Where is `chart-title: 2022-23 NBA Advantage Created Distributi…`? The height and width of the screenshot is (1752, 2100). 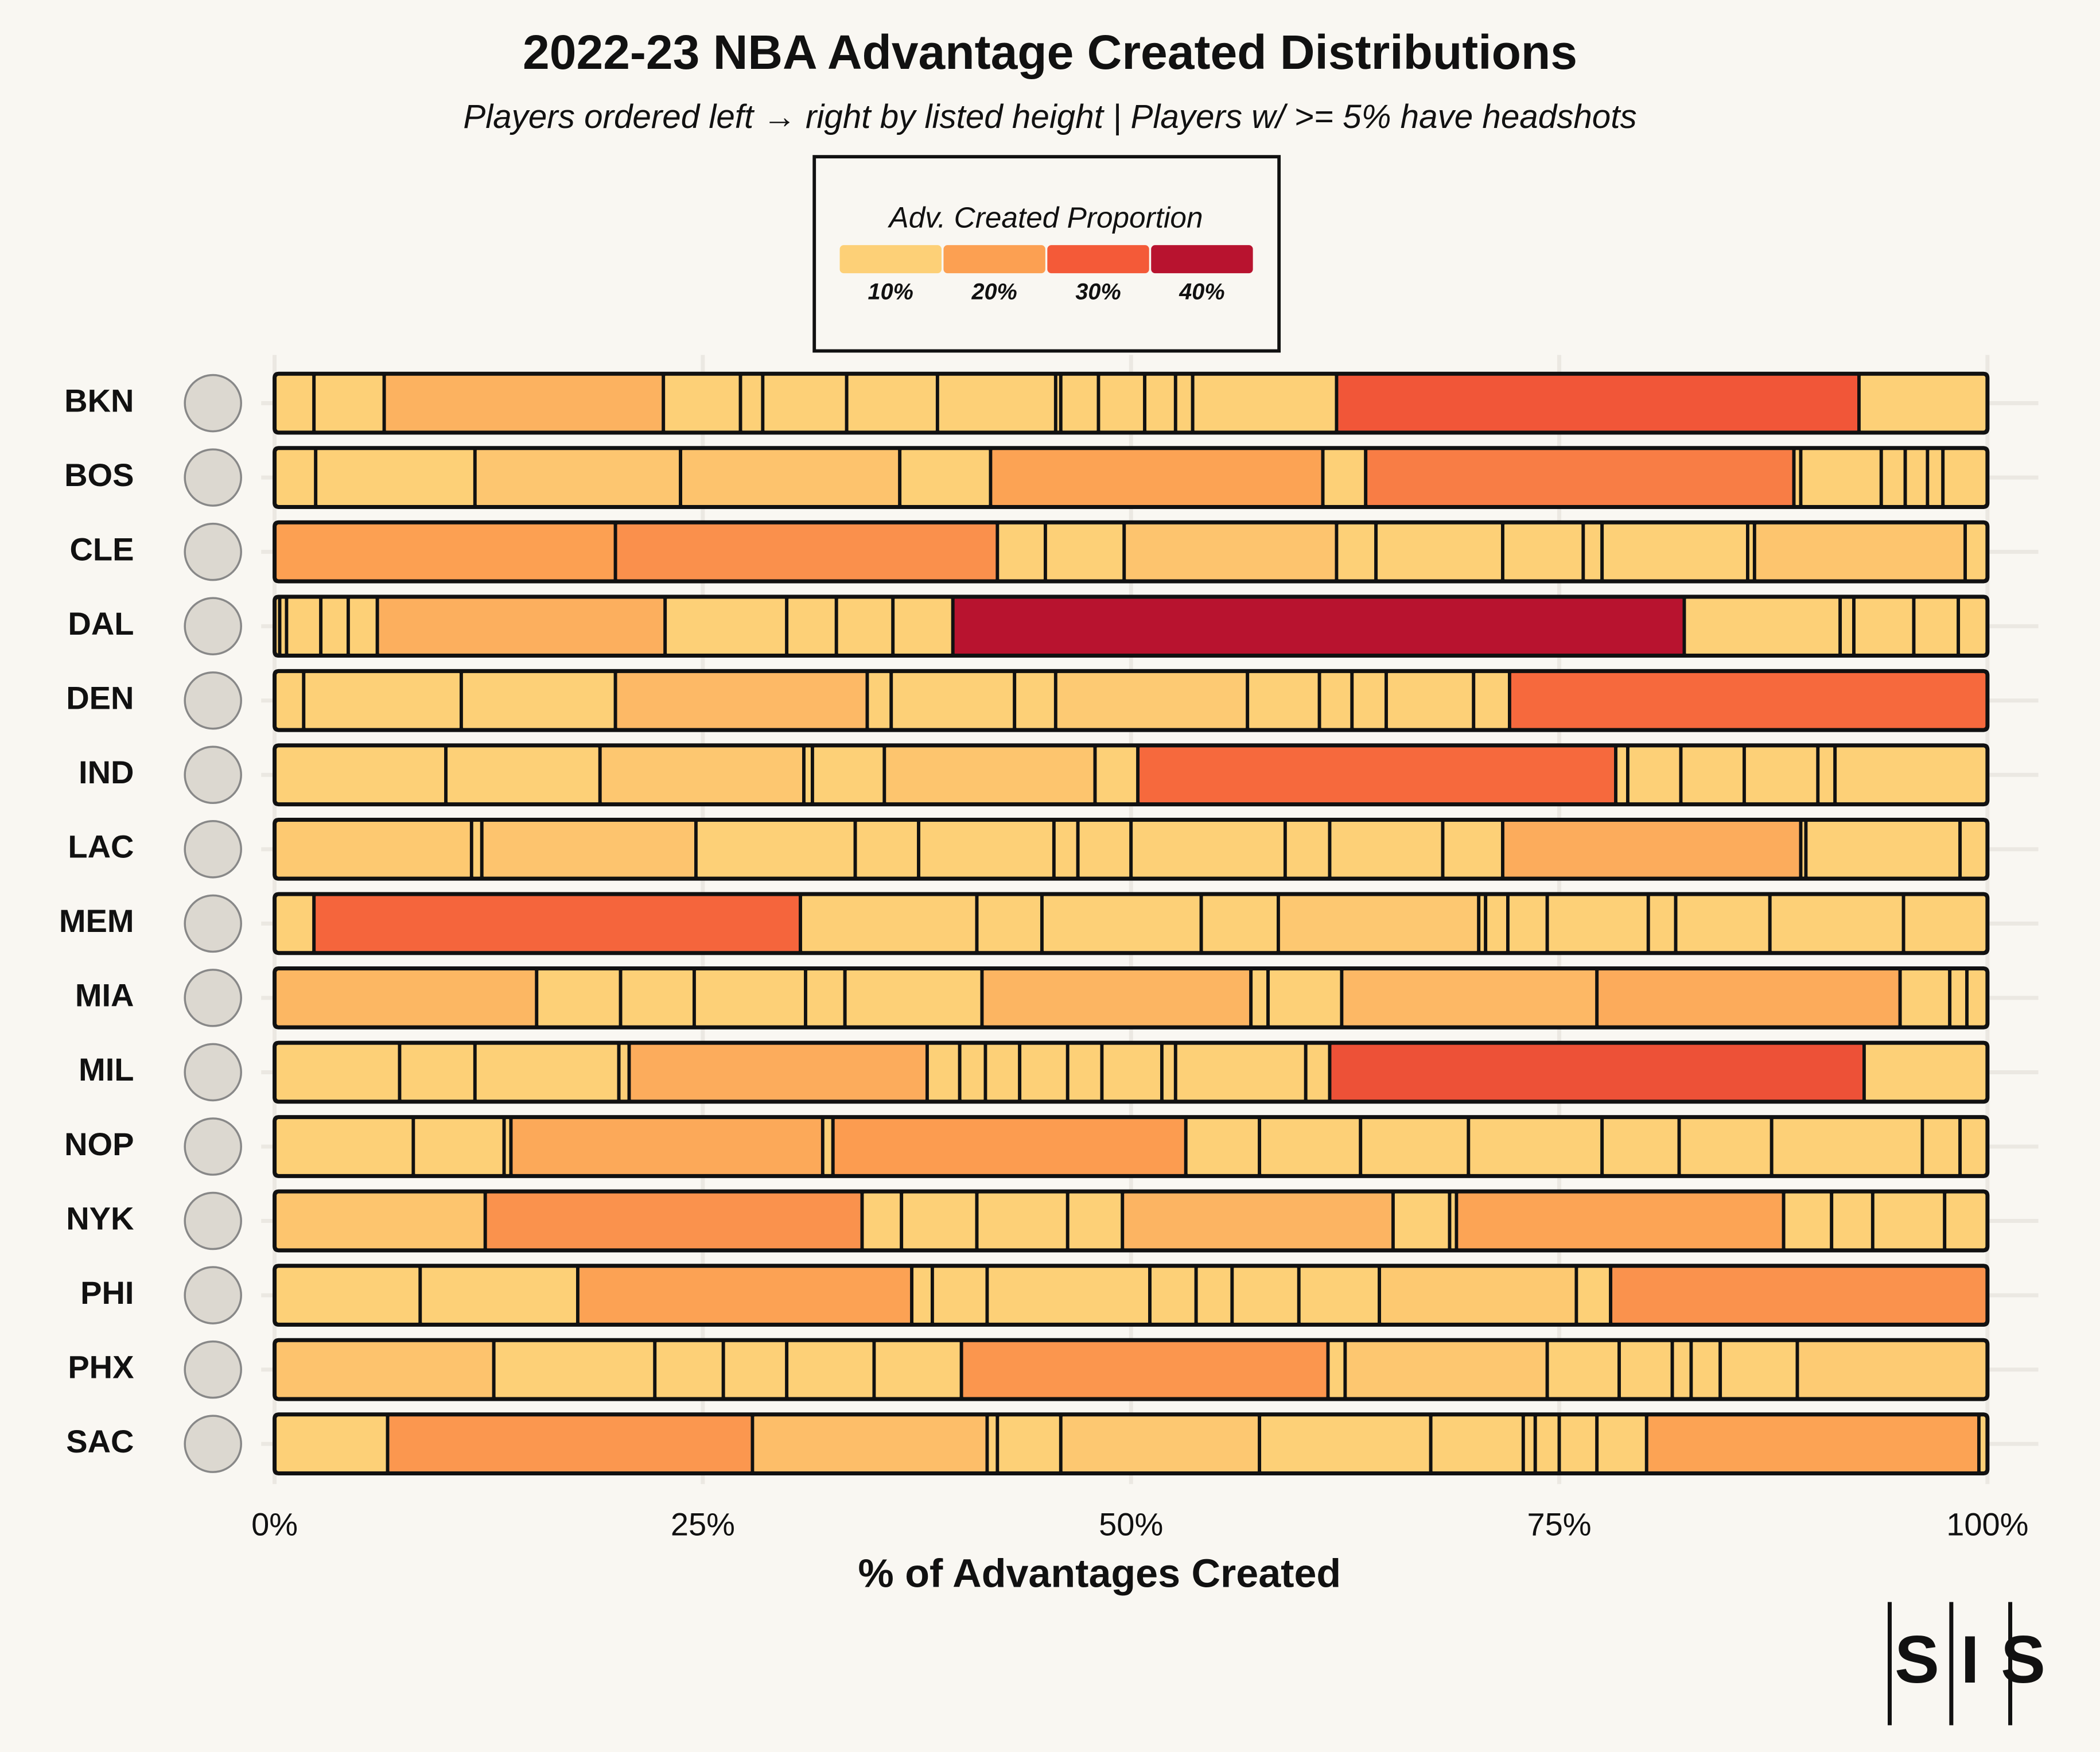
chart-title: 2022-23 NBA Advantage Created Distributi… is located at coordinates (1050, 52).